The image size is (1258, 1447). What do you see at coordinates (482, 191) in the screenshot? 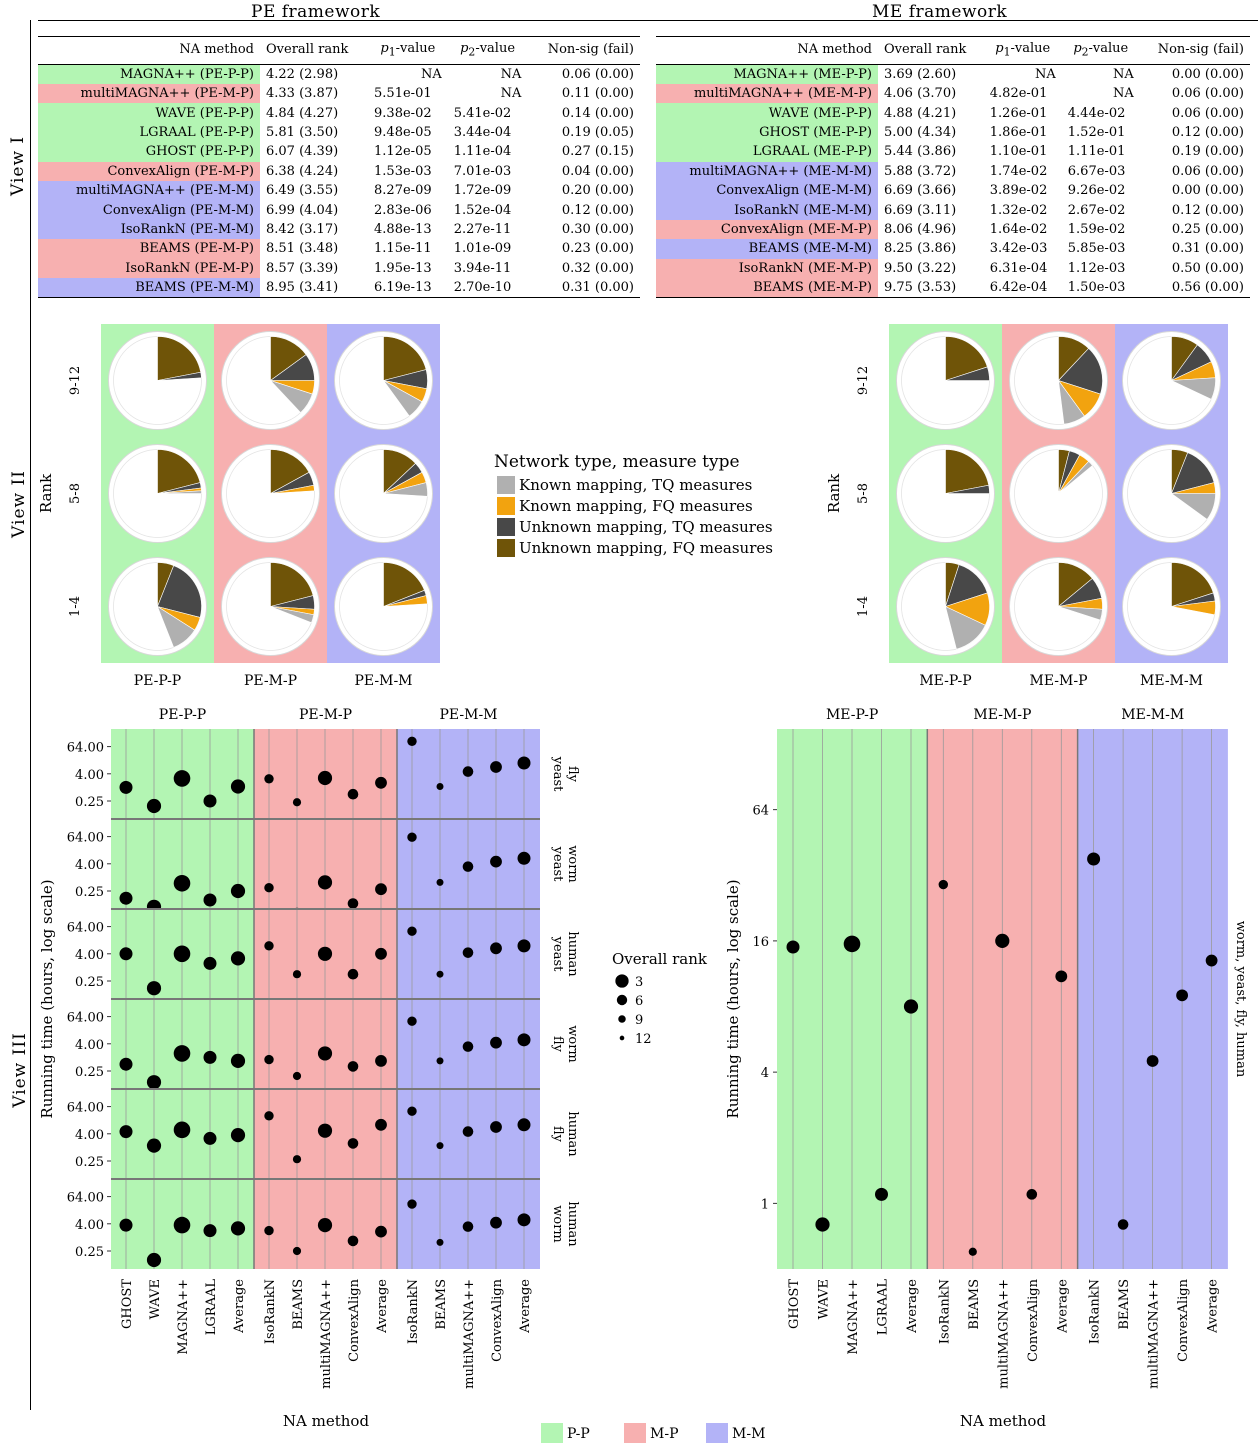
I see `p2-cell: 1.72e-09` at bounding box center [482, 191].